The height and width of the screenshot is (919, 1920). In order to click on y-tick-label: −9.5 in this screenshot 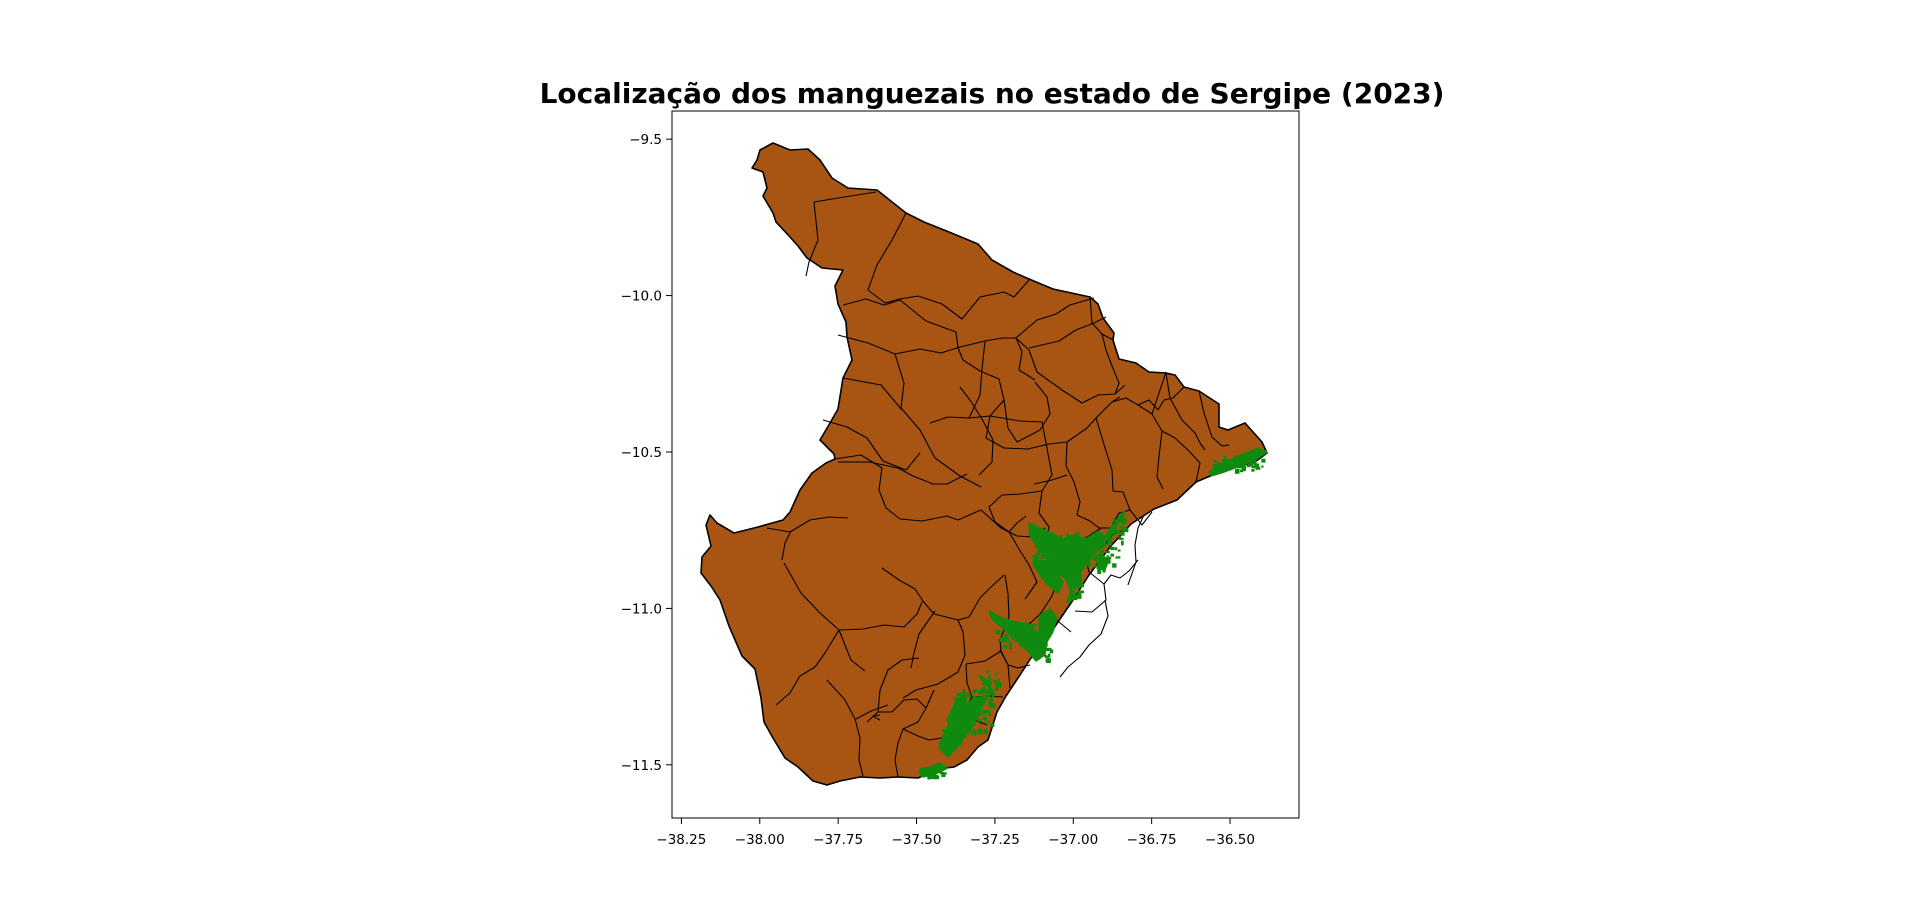, I will do `click(645, 140)`.